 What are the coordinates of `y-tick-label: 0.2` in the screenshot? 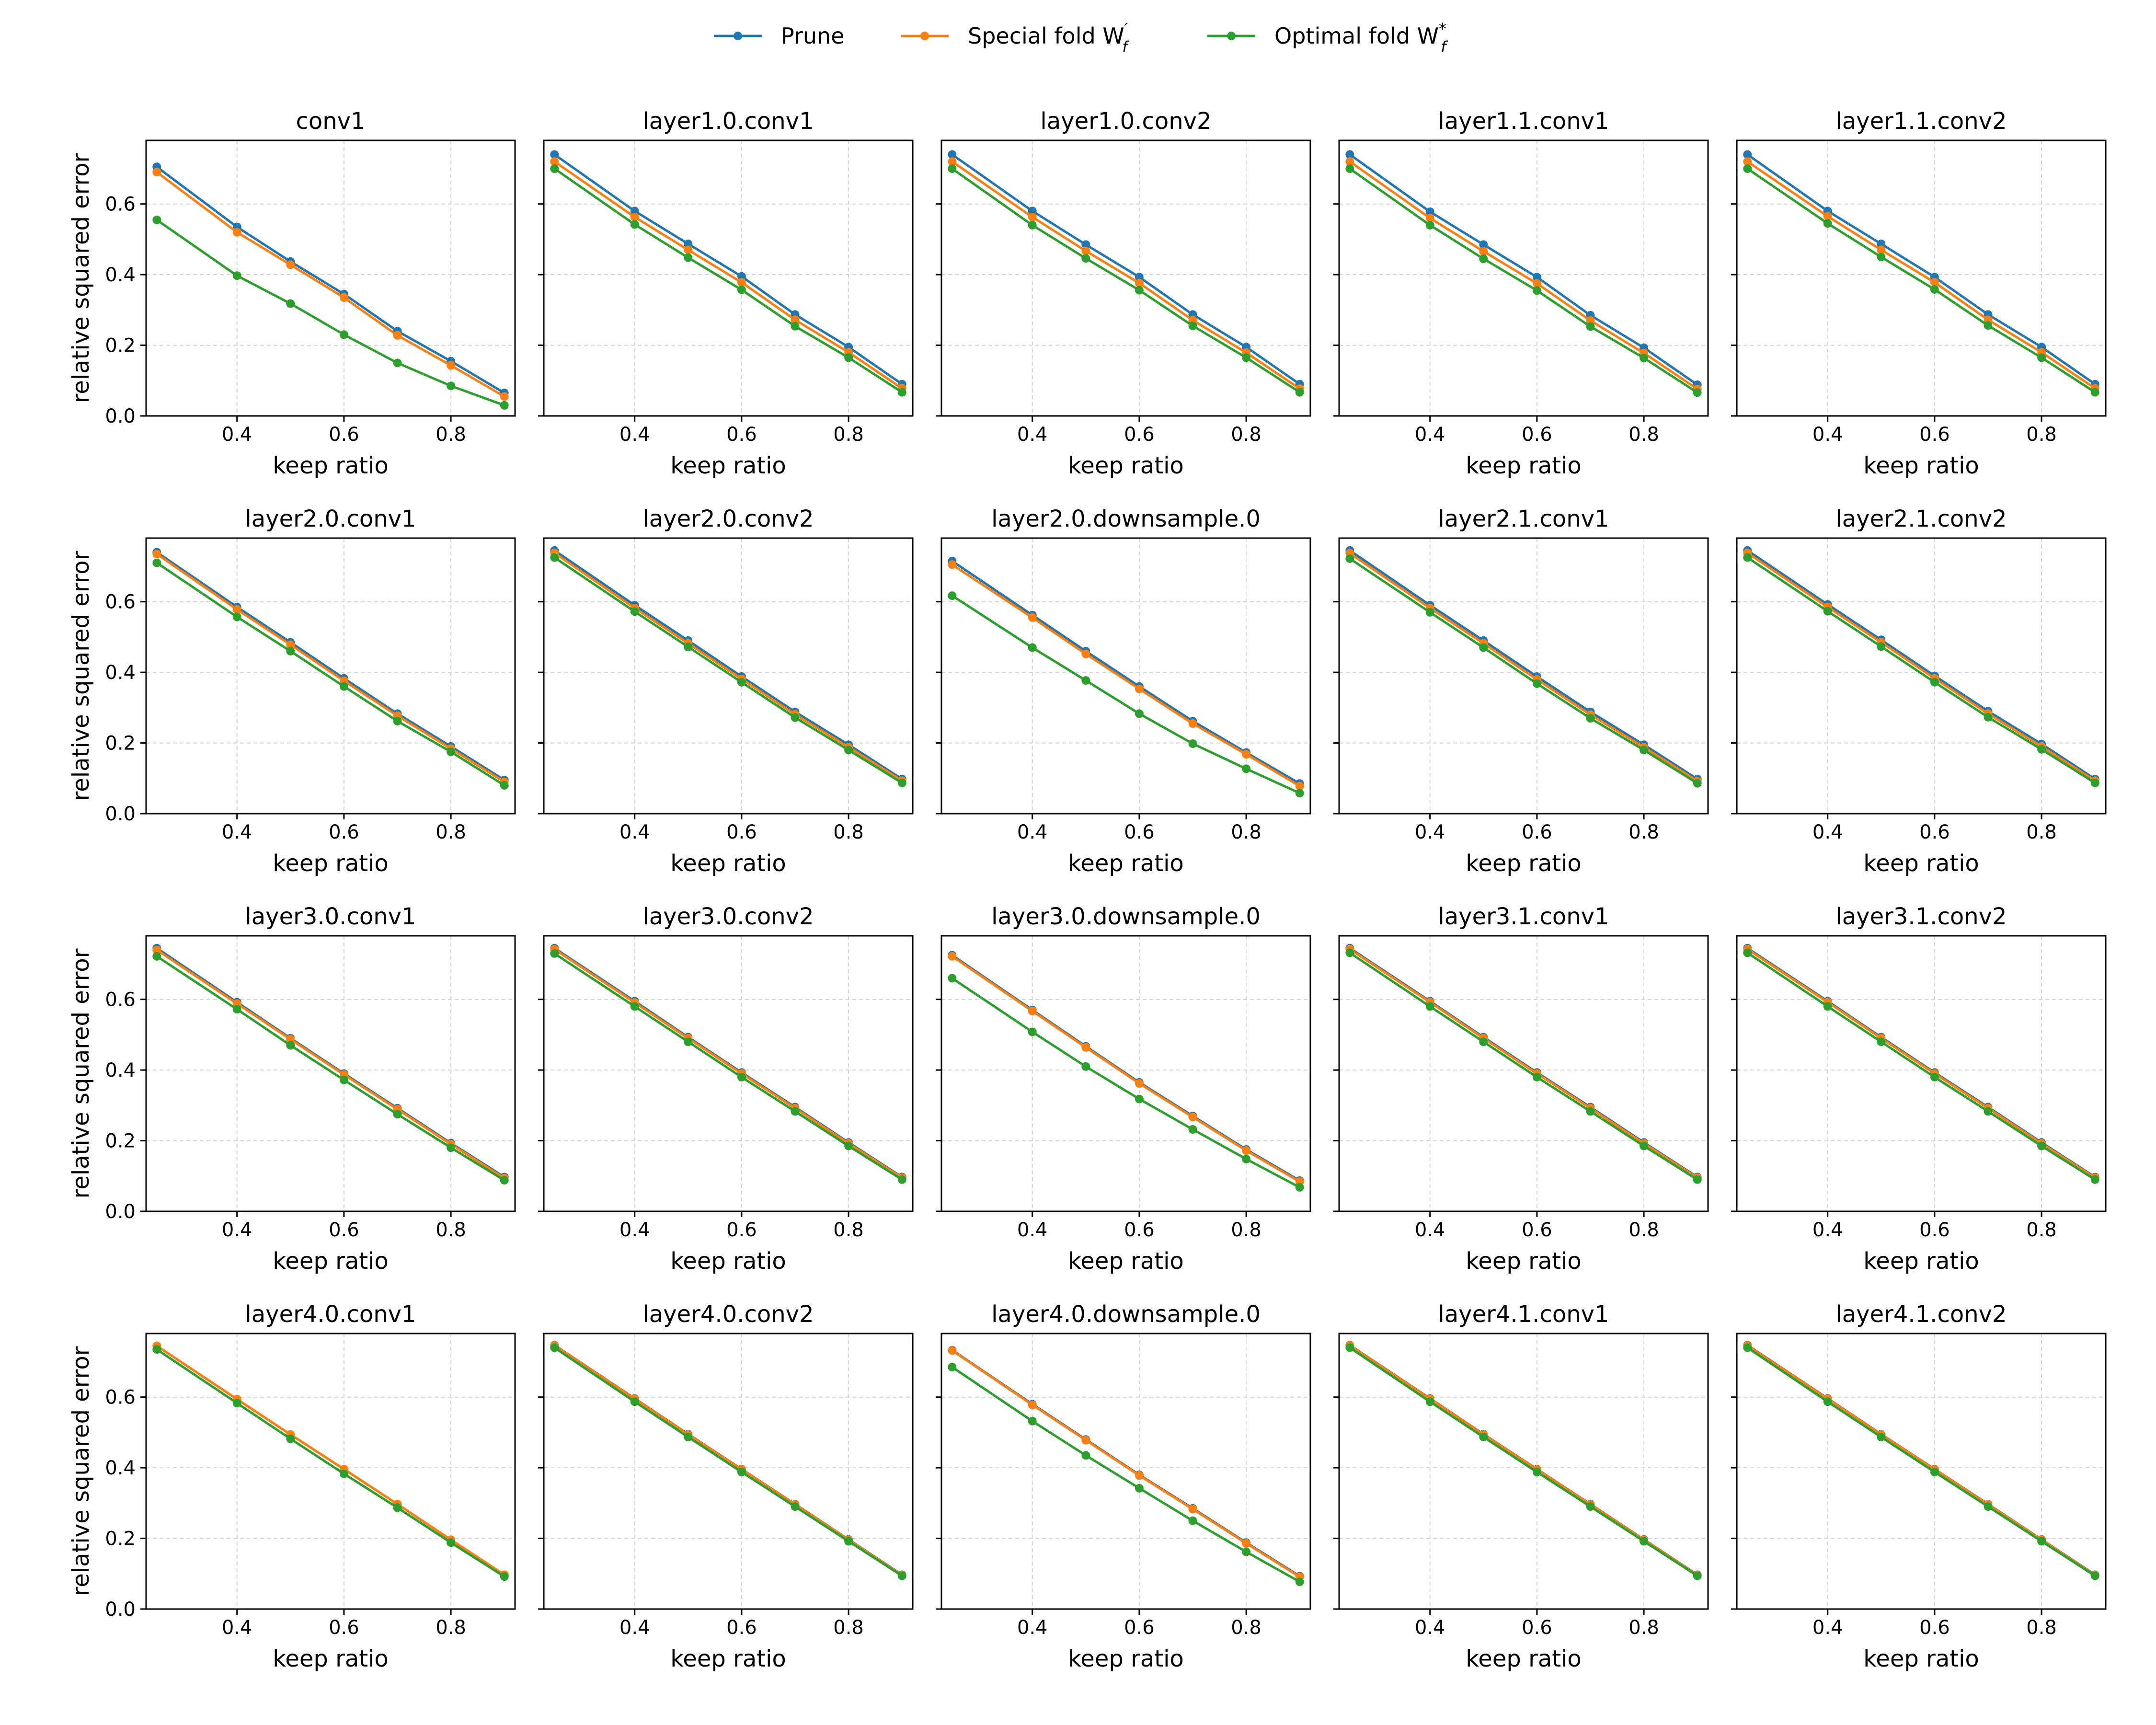 It's located at (120, 346).